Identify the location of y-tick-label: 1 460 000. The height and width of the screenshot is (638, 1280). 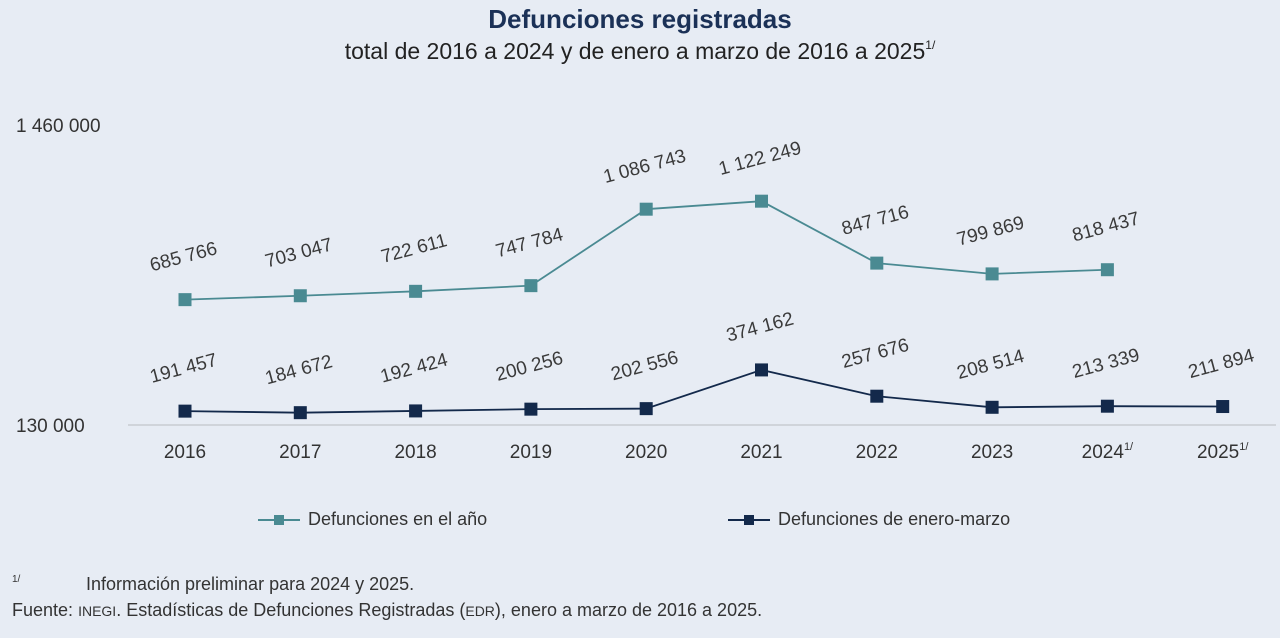
(58, 126).